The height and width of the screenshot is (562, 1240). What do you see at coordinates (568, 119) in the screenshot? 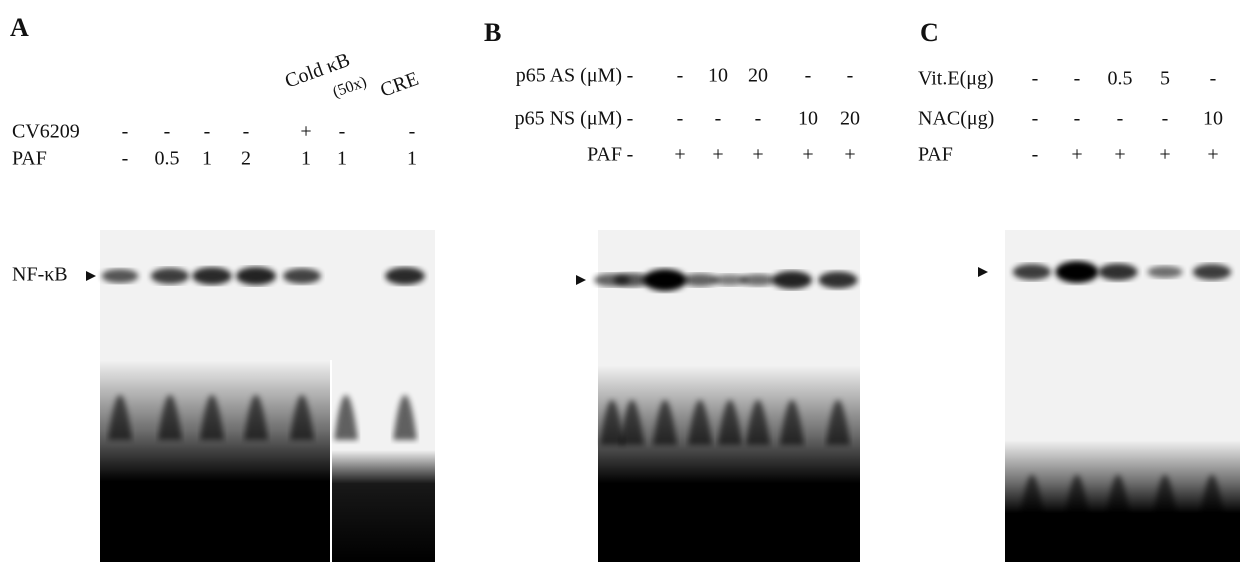
I see `row-label: p65 NS (μM)` at bounding box center [568, 119].